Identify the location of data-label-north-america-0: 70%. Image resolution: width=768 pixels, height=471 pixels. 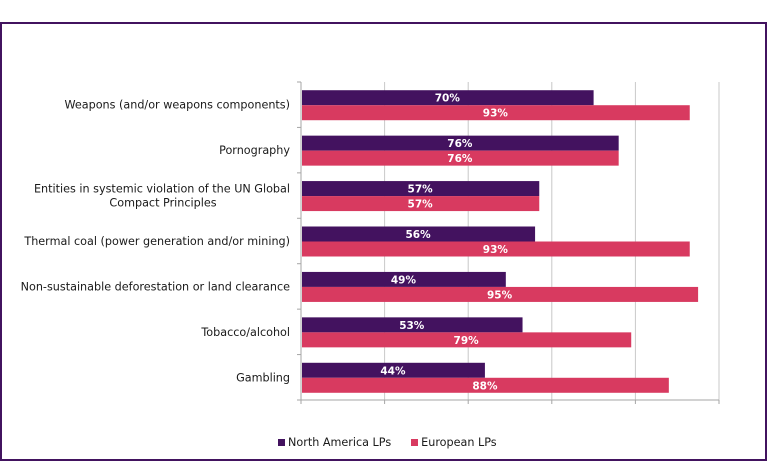
(448, 99).